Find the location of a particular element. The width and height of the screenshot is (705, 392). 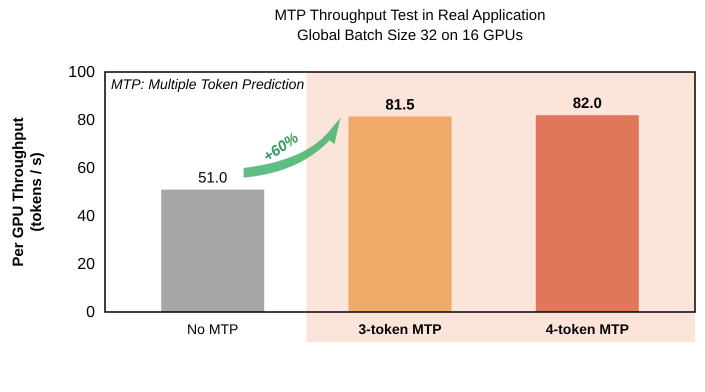

x-tick-label: 4-token MTP is located at coordinates (587, 328).